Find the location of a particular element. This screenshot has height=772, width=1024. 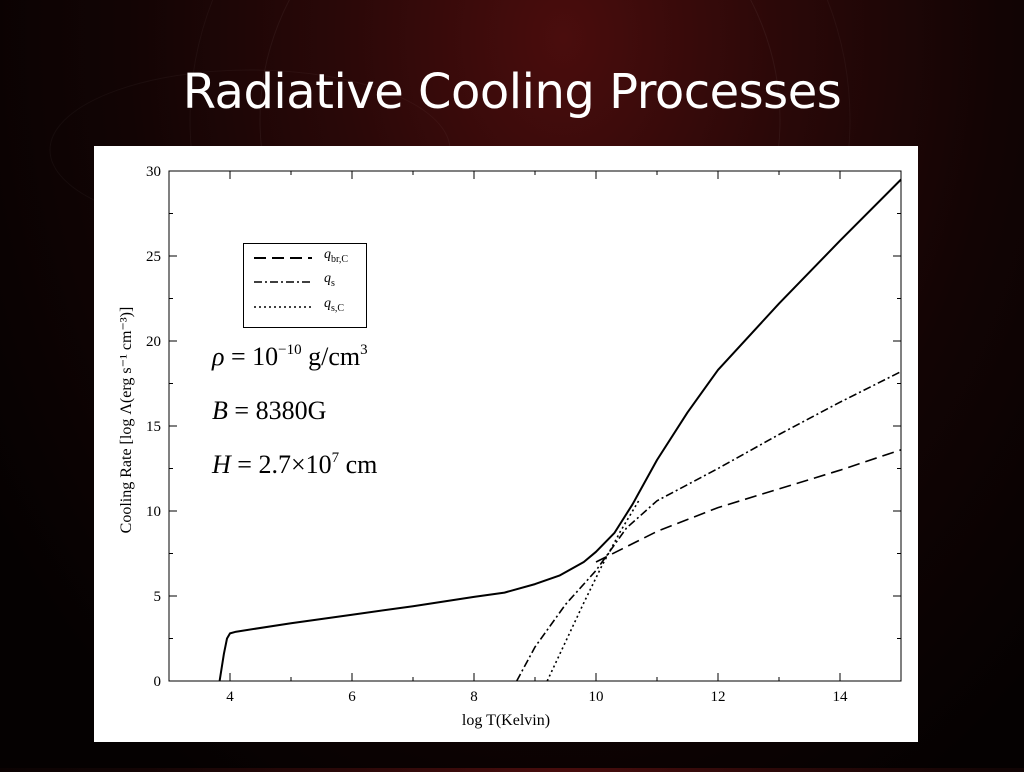

density-base: 10 is located at coordinates (265, 356).